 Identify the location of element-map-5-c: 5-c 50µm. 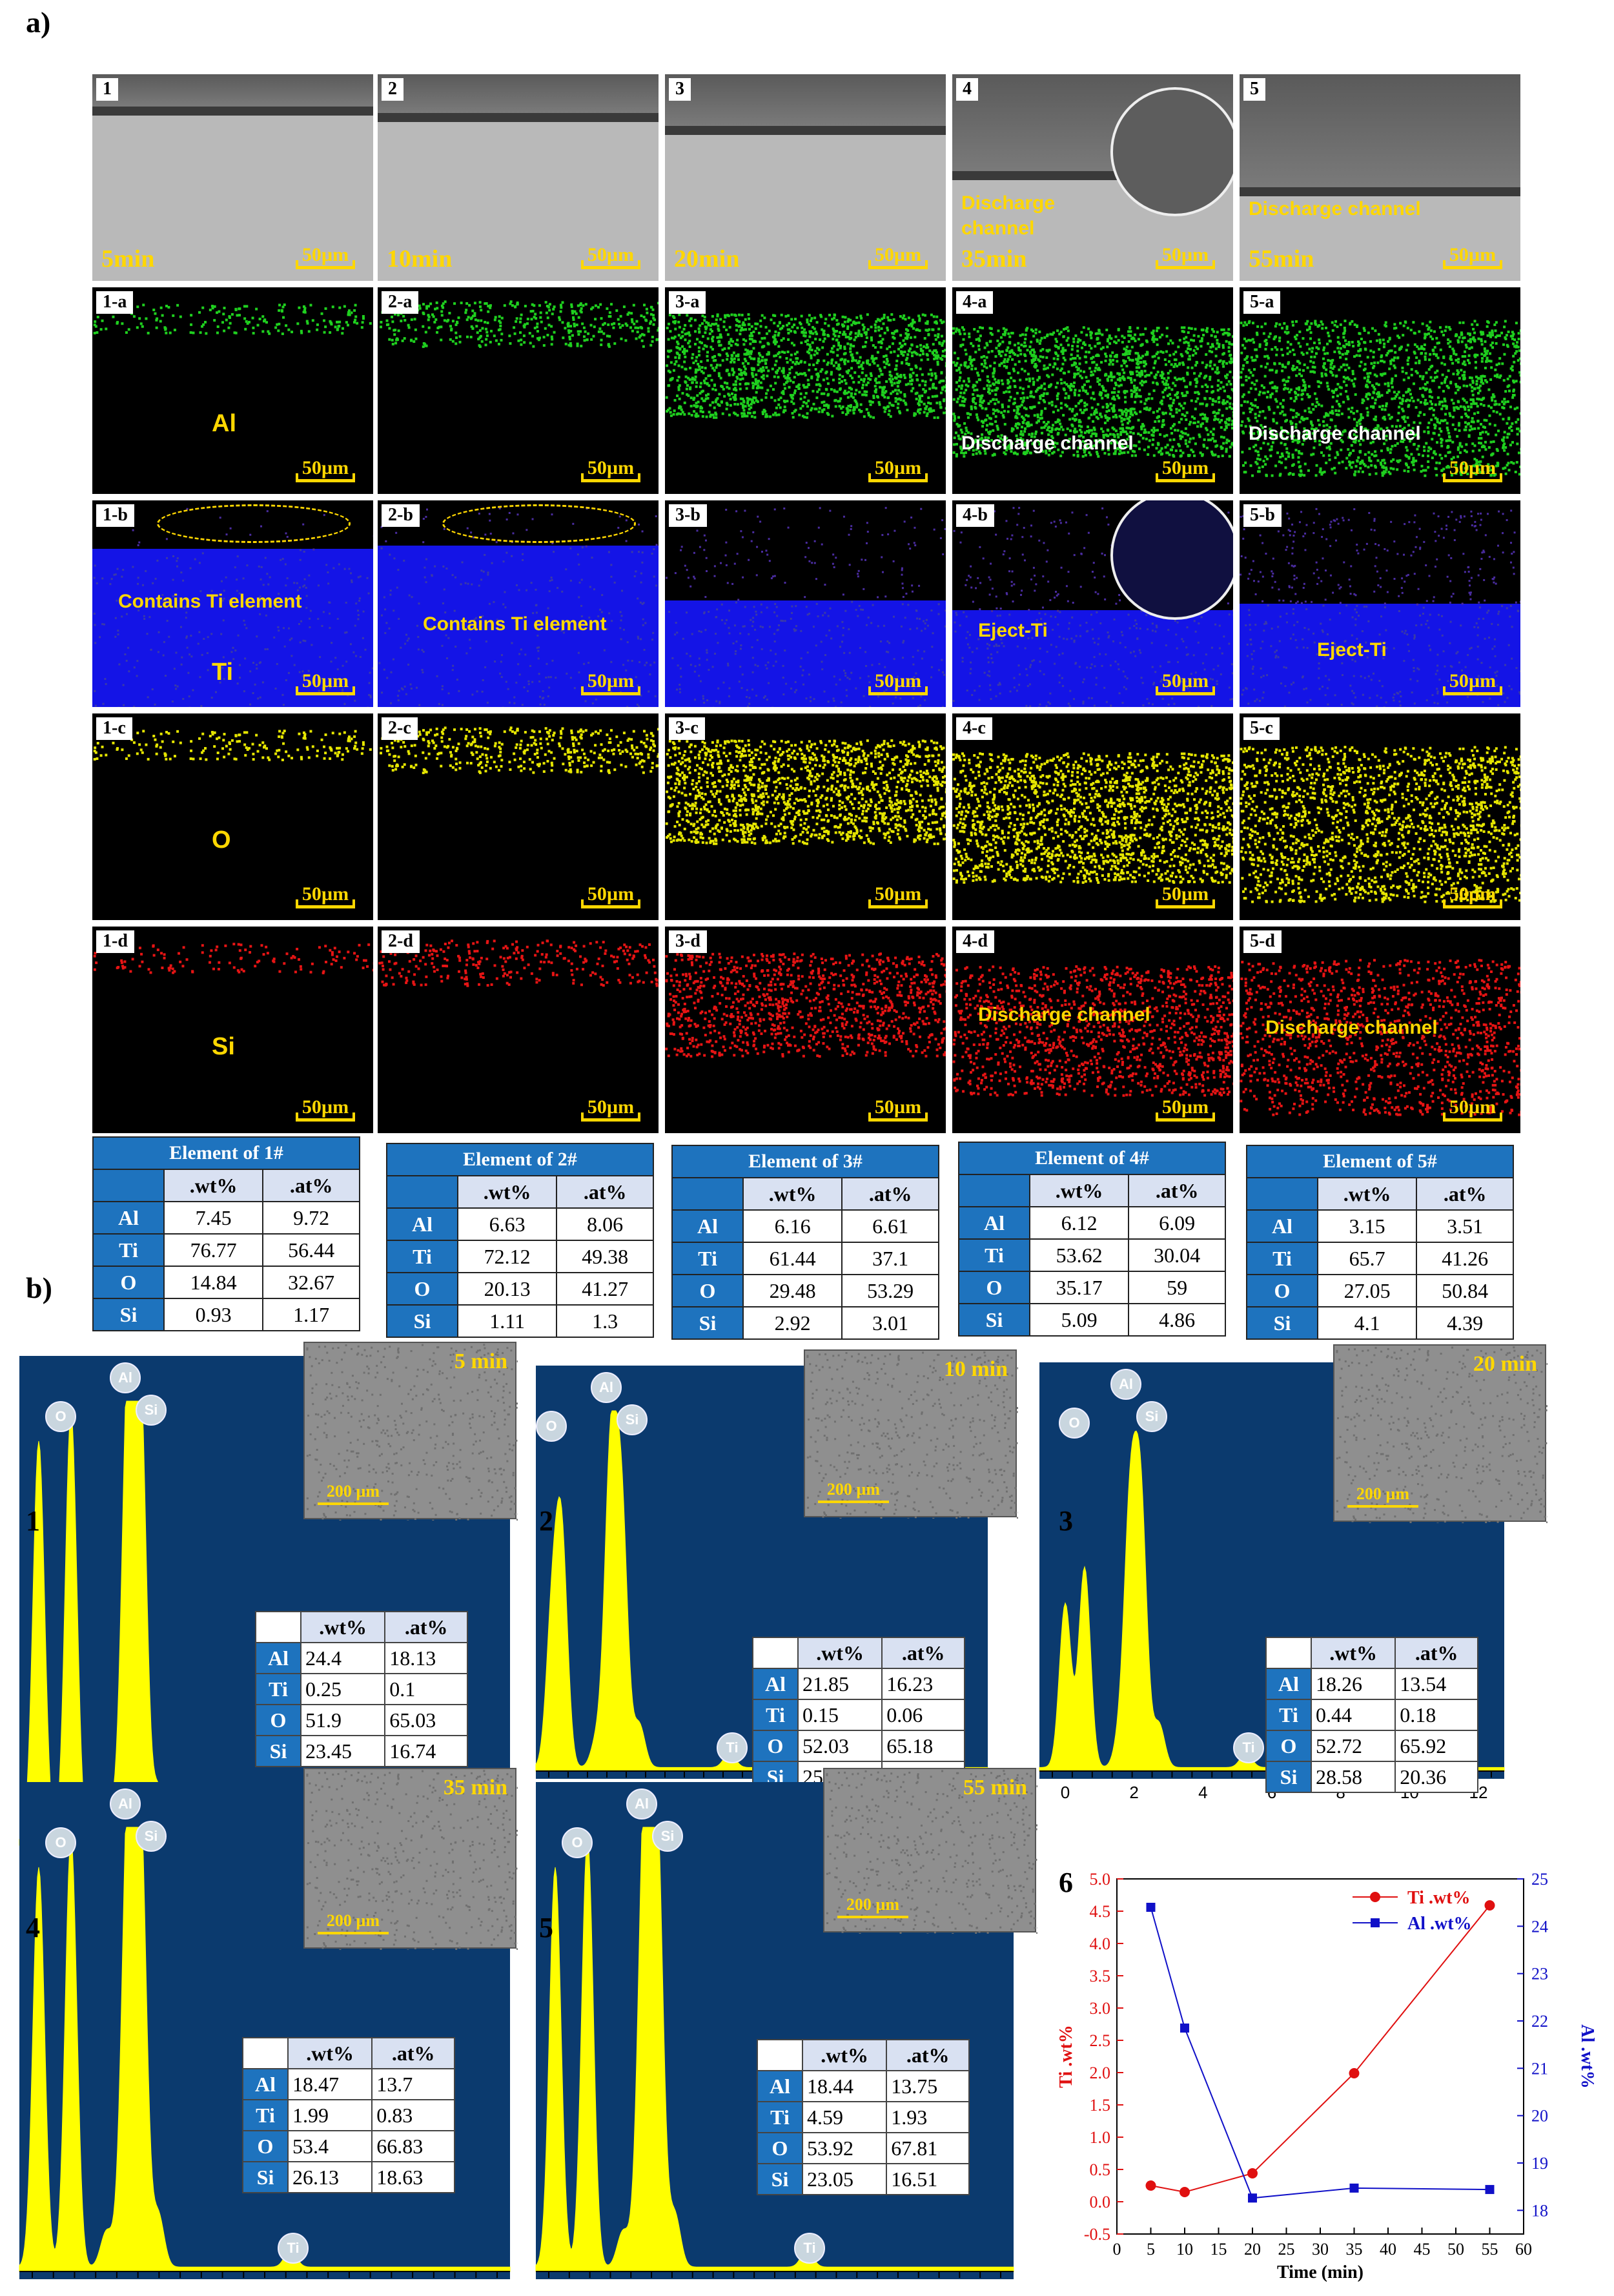
(1380, 816).